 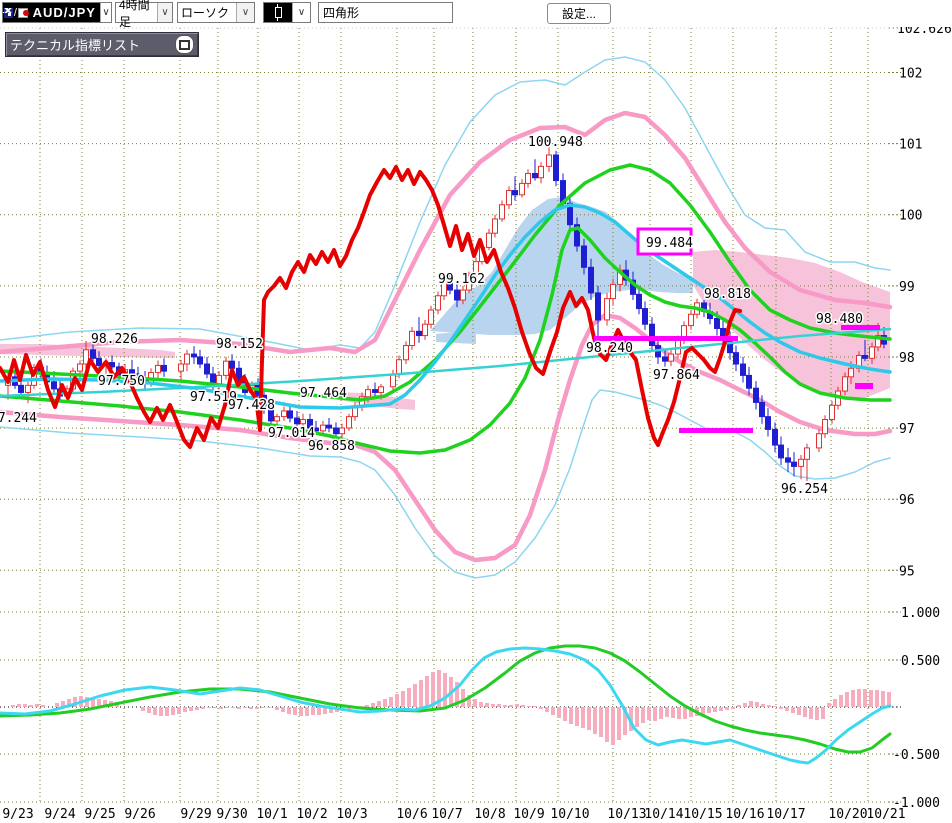 What do you see at coordinates (676, 375) in the screenshot?
I see `price-label: 97.864` at bounding box center [676, 375].